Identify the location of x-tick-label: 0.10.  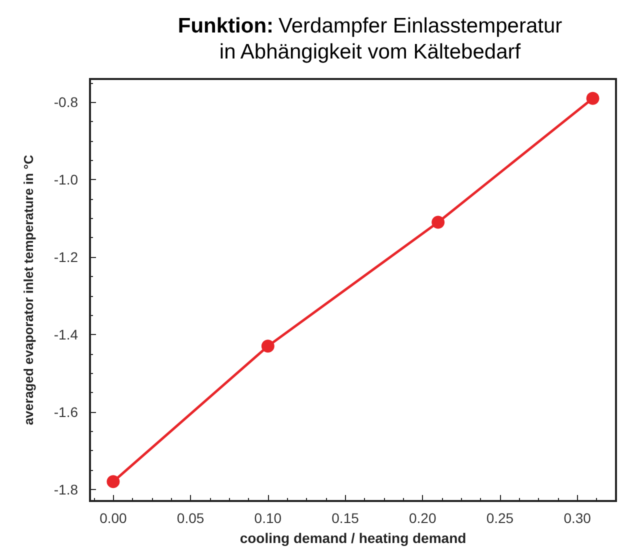
(268, 518).